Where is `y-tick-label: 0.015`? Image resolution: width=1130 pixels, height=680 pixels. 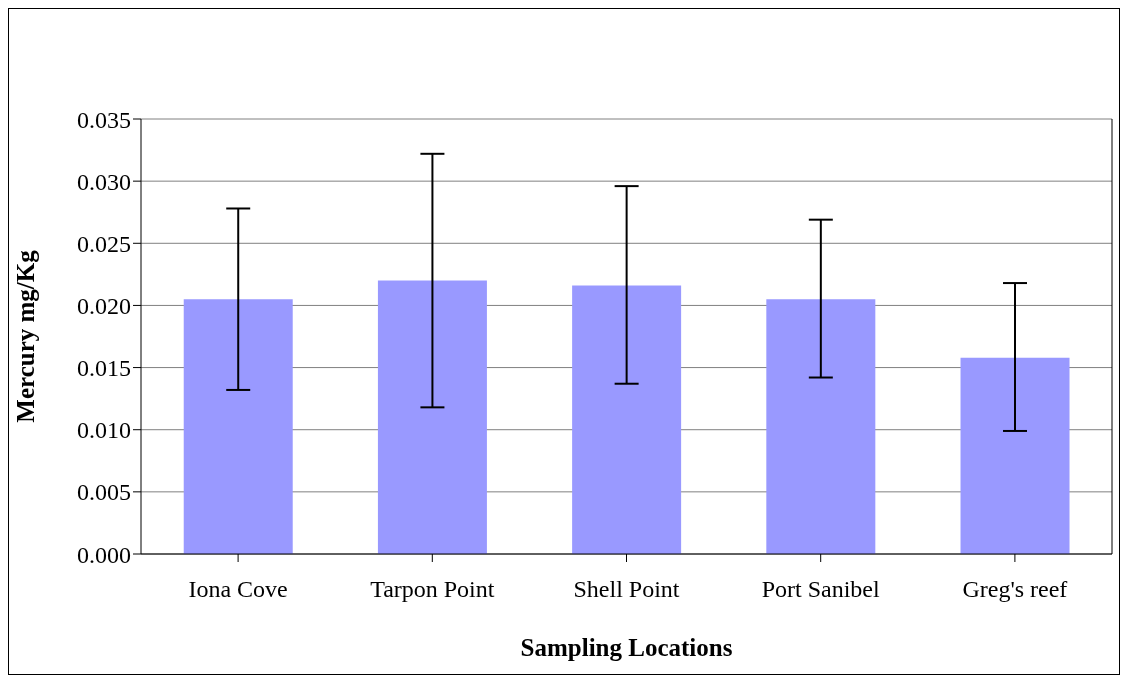 y-tick-label: 0.015 is located at coordinates (104, 368).